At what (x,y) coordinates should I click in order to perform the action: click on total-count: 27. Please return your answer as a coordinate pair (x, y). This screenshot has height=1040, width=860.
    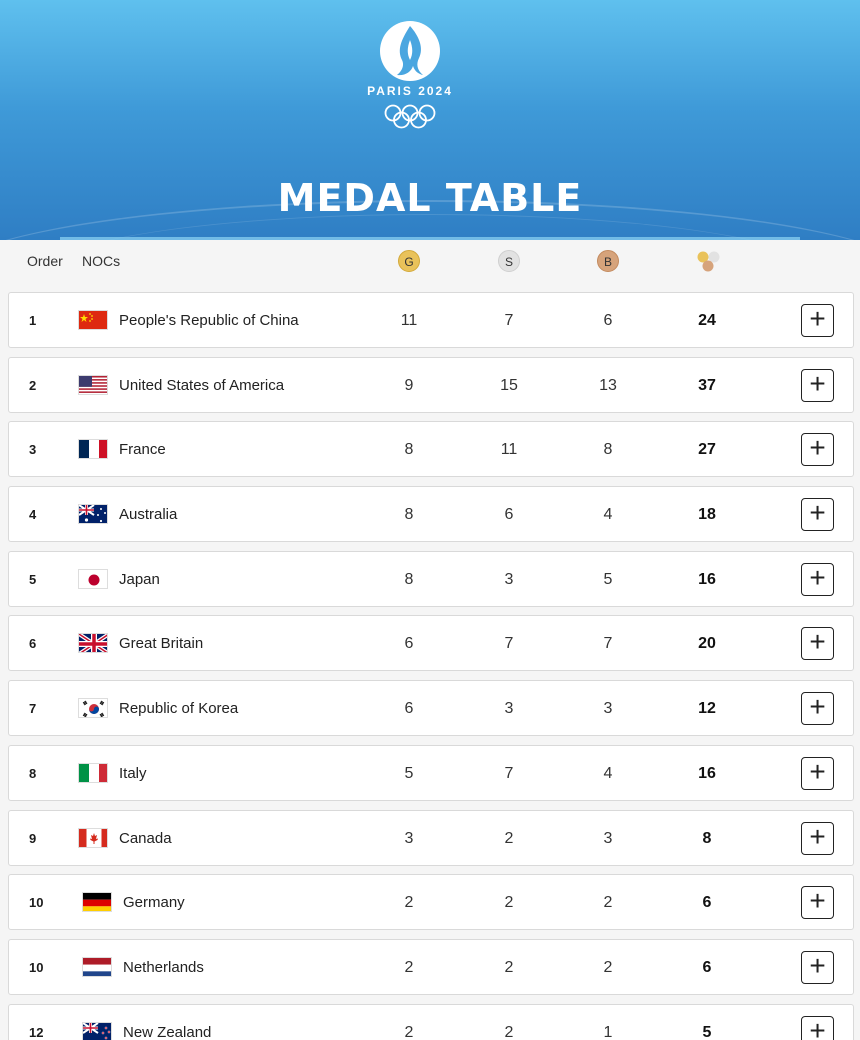
    Looking at the image, I should click on (707, 450).